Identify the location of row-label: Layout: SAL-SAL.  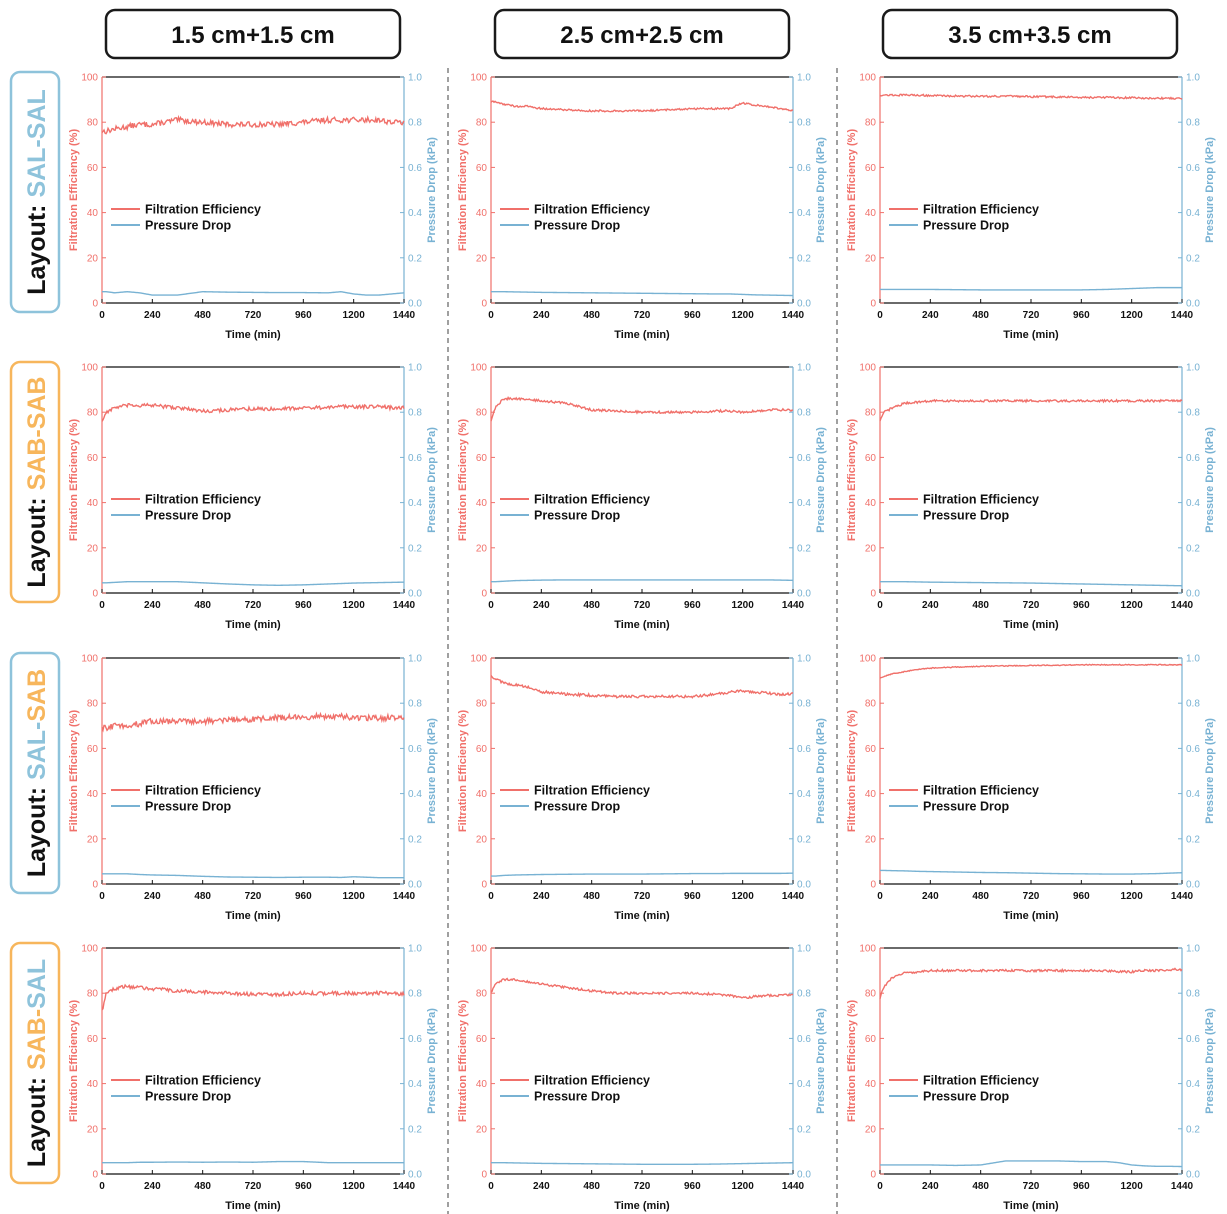
(37, 192).